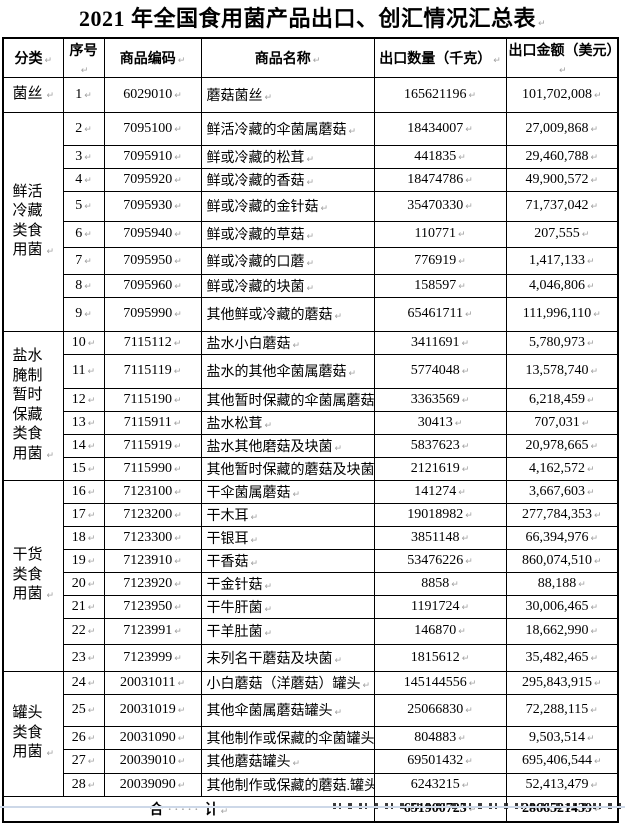  Describe the element at coordinates (27, 733) in the screenshot. I see `category-label: 罐头类食用菌` at that location.